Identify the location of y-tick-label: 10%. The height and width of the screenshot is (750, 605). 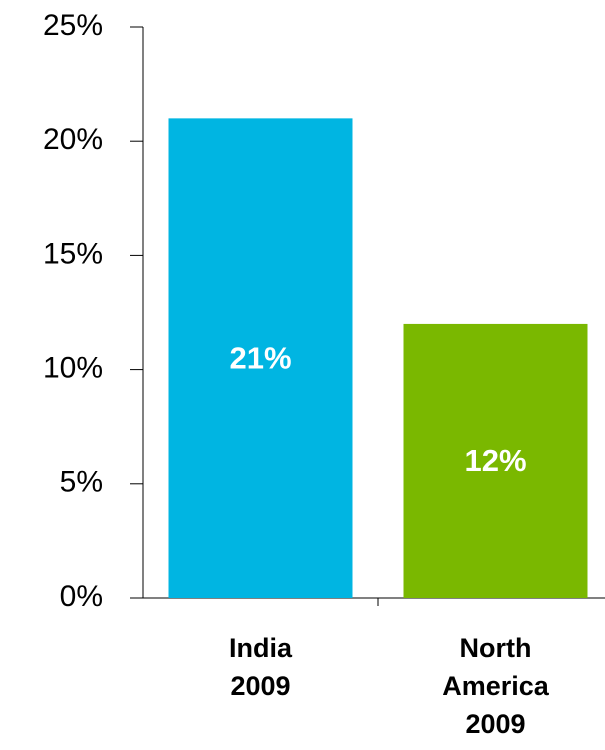
(73, 368).